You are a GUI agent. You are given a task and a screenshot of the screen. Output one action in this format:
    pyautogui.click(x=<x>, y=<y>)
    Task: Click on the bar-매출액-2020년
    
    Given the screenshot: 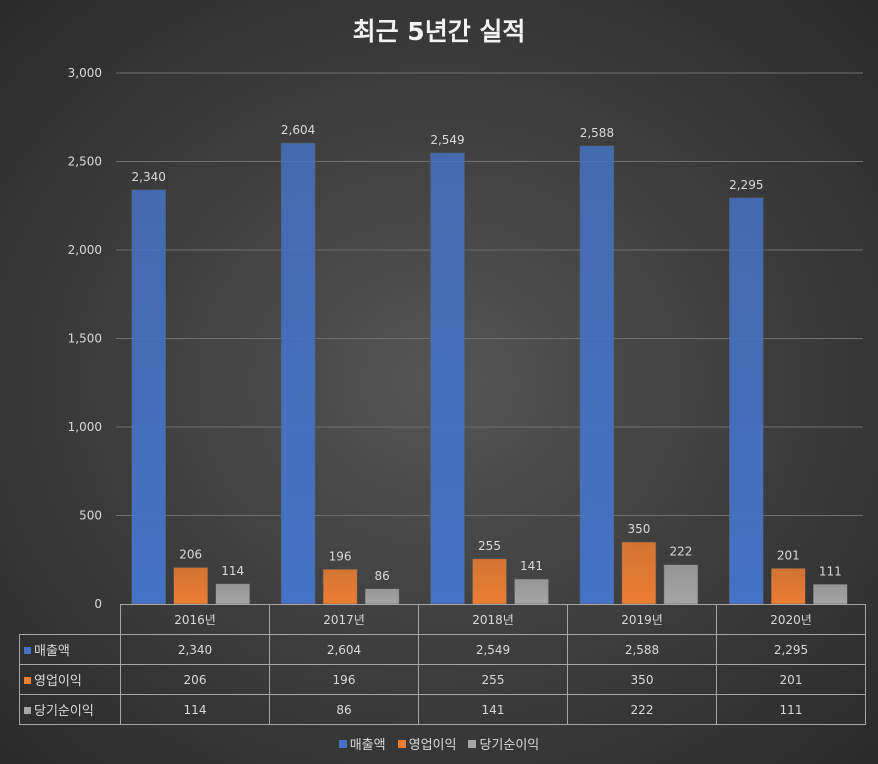 What is the action you would take?
    pyautogui.click(x=746, y=401)
    